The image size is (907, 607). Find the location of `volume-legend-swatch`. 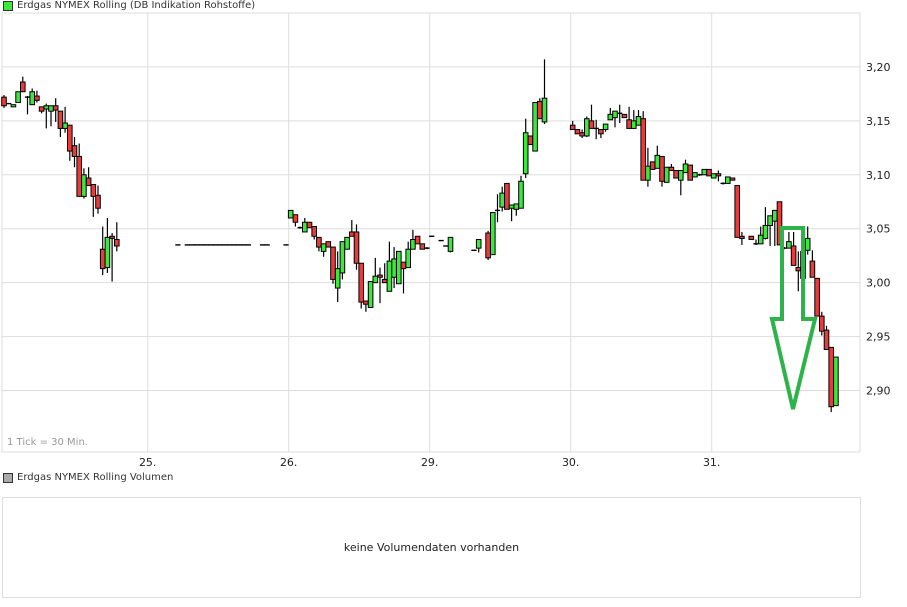

volume-legend-swatch is located at coordinates (8, 477).